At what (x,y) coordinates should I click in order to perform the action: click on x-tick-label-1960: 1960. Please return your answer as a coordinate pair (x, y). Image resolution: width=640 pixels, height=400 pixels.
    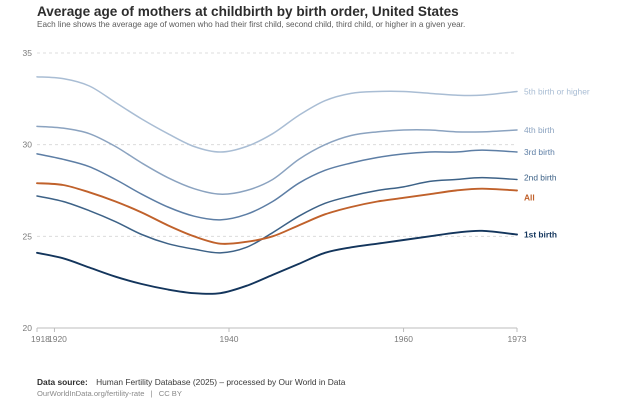
    Looking at the image, I should click on (403, 339).